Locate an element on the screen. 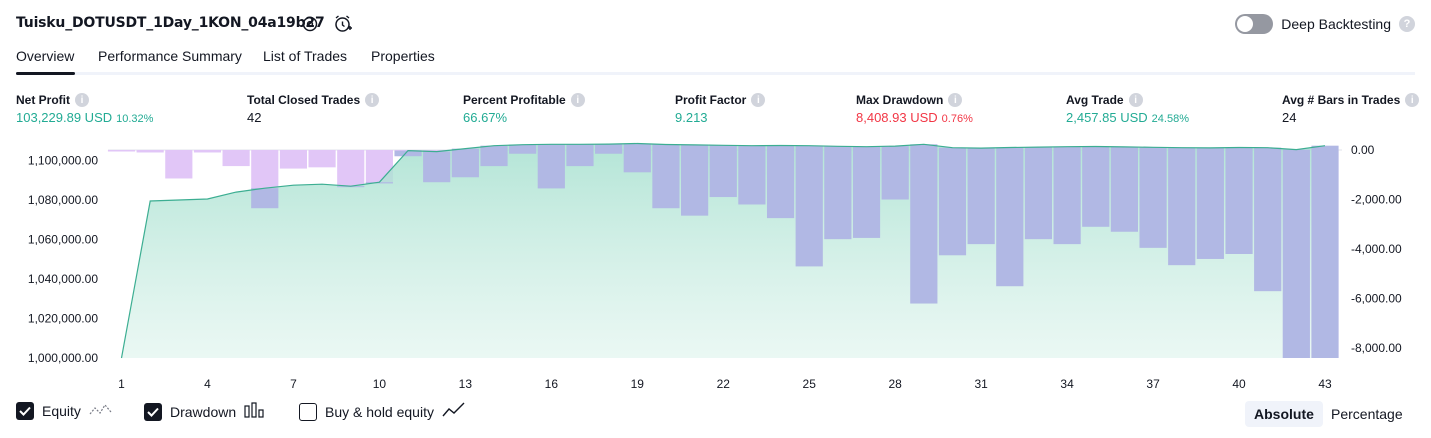 The image size is (1431, 438). stat-avg-trade: Avg Trade i 2,457.85 USD 24.58% is located at coordinates (1127, 109).